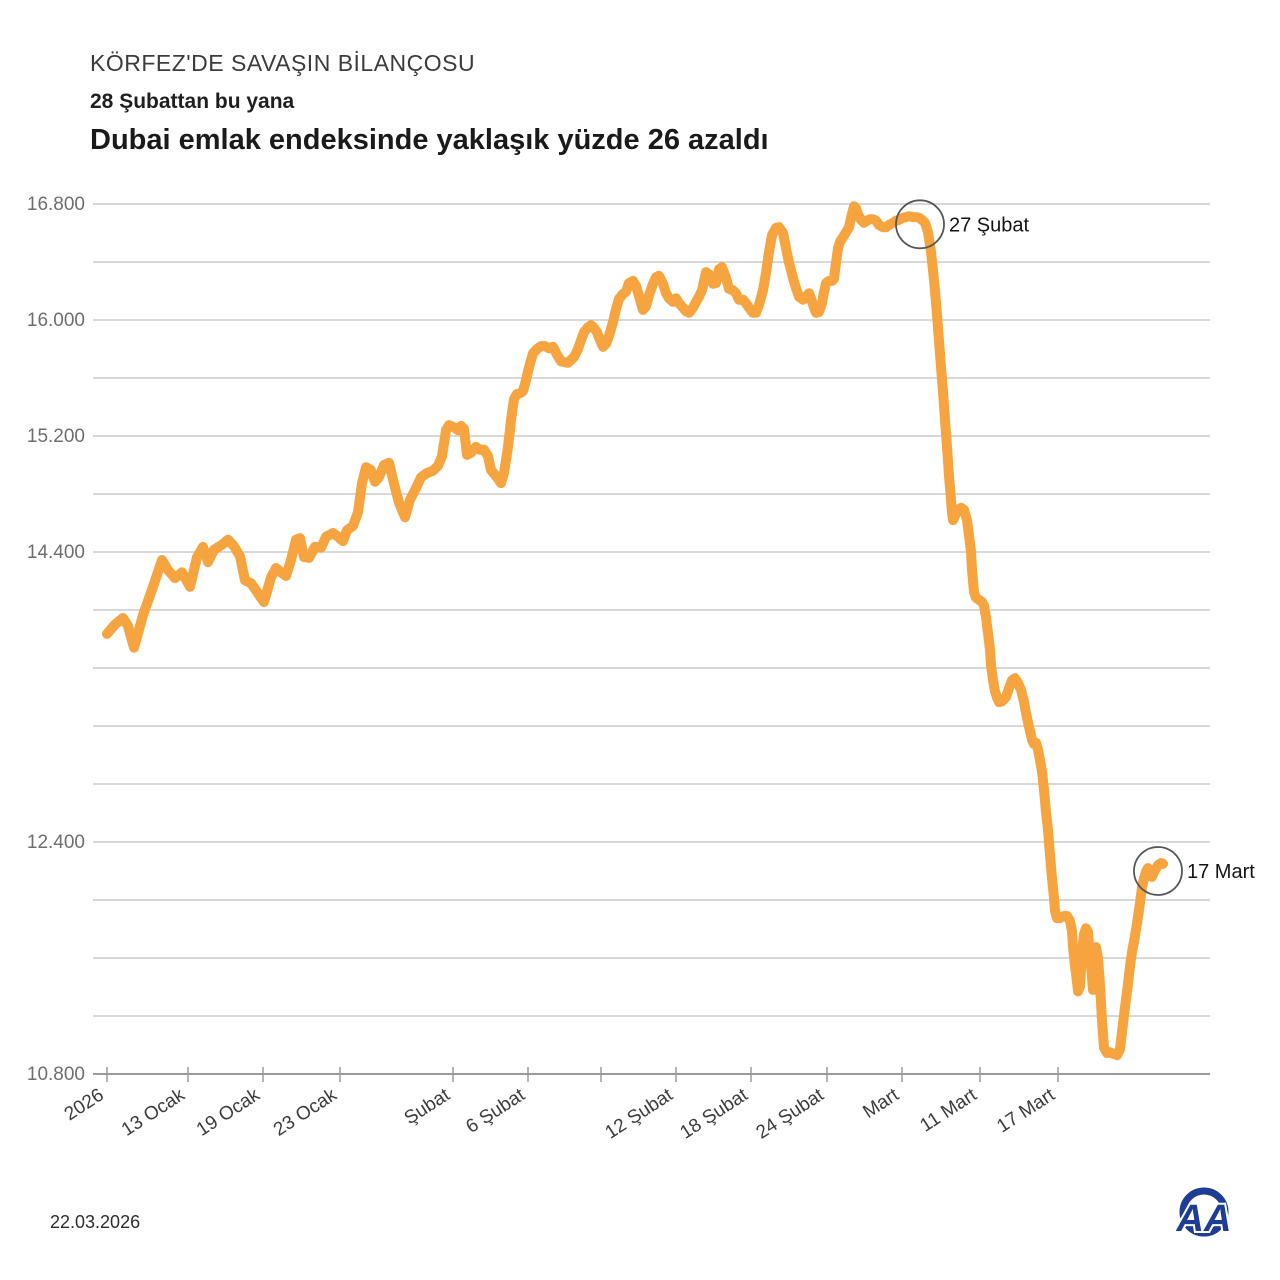 This screenshot has width=1280, height=1280. I want to click on y-axis-label: 16.000, so click(56, 320).